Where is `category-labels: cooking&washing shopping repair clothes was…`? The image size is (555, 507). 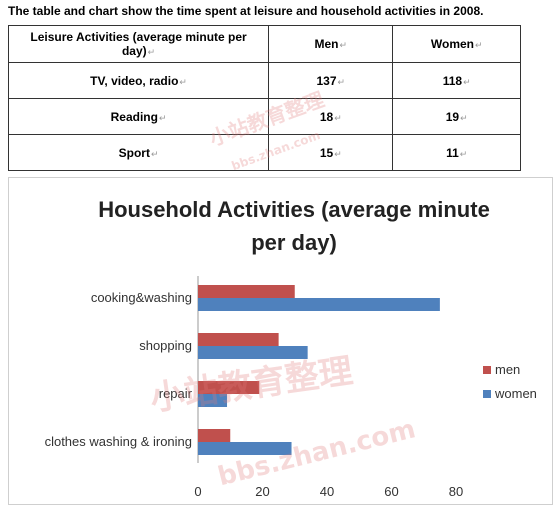
category-labels: cooking&washing shopping repair clothes was… is located at coordinates (119, 369).